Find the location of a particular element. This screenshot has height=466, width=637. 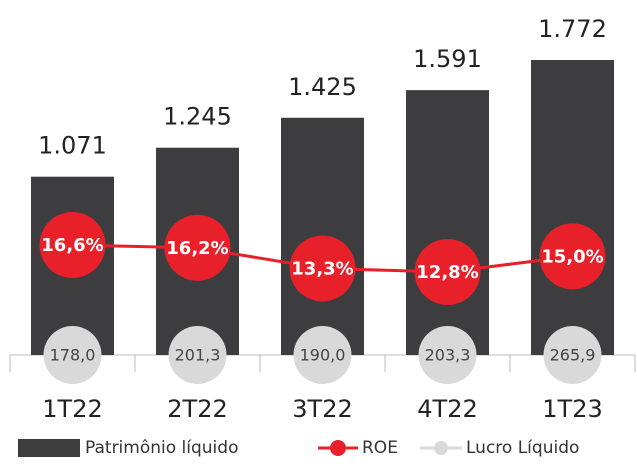

bar-label: 1.591 is located at coordinates (447, 59).